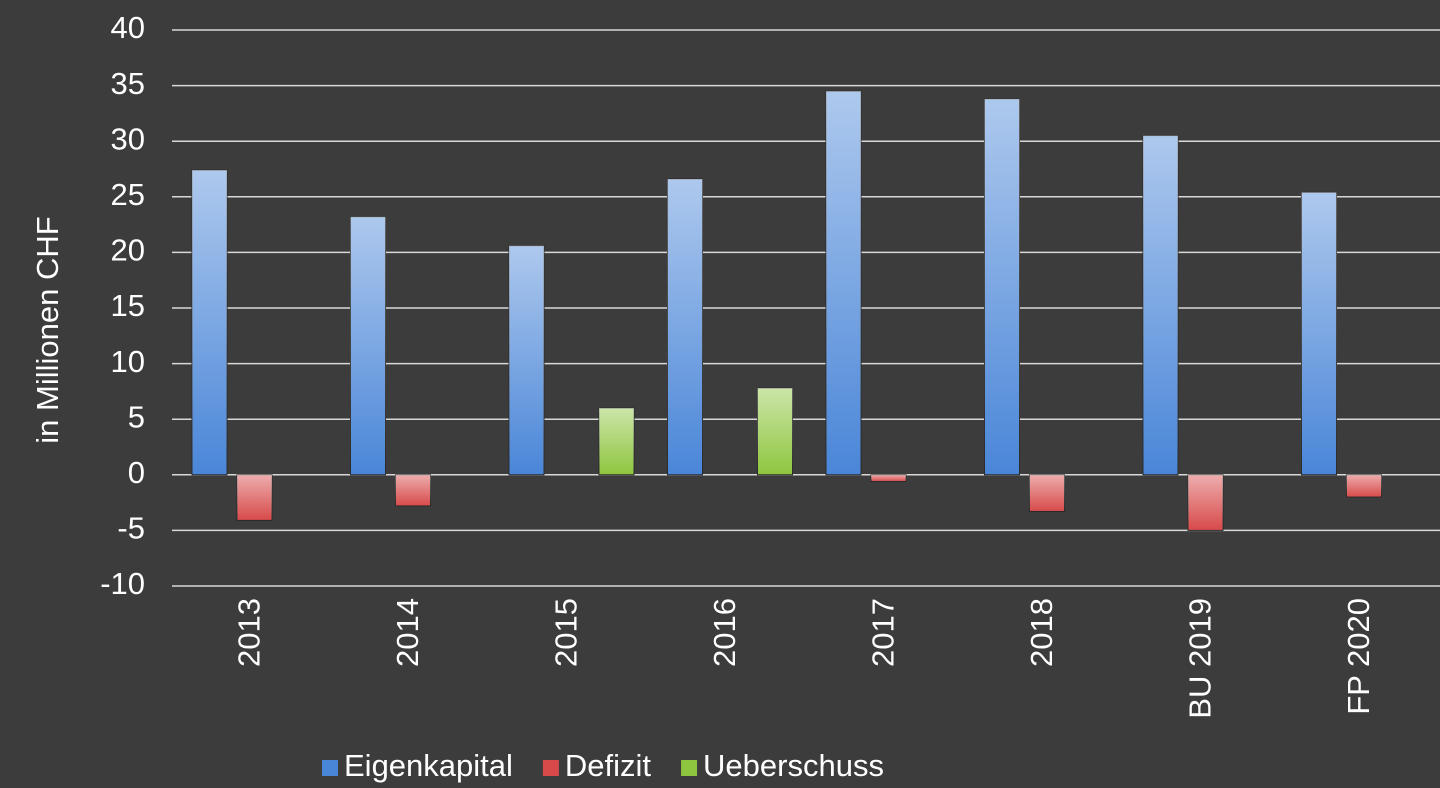 This screenshot has height=788, width=1440. What do you see at coordinates (407, 632) in the screenshot?
I see `x-tick-label: 2014` at bounding box center [407, 632].